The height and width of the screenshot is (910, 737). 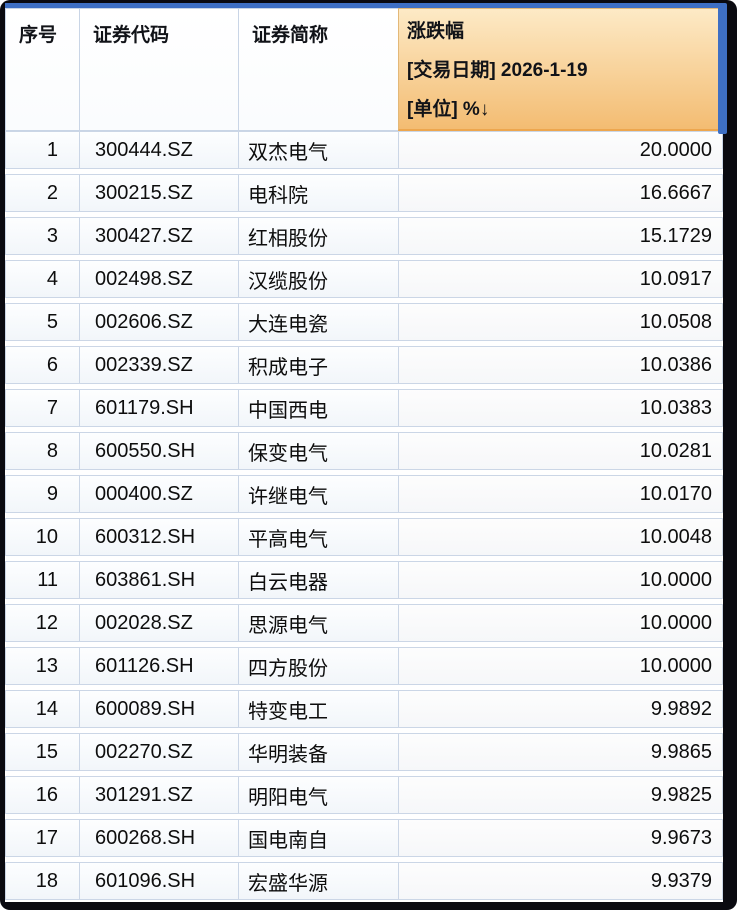 I want to click on row-seq-cell: 6, so click(x=43, y=365).